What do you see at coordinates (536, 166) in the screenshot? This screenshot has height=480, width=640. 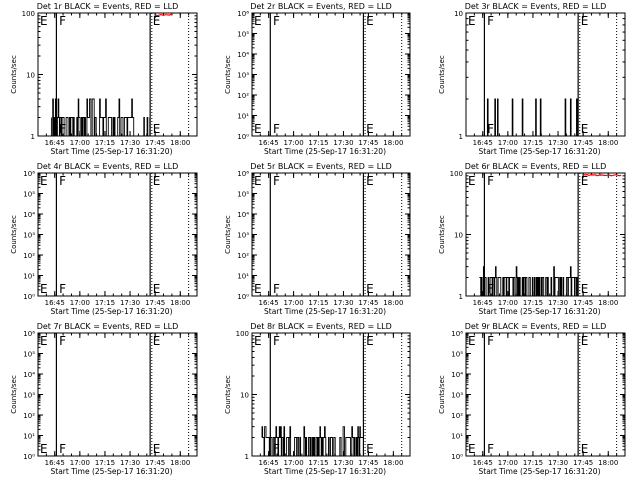 I see `panel-title: Det 6r BLACK = Events, RED = LLD` at bounding box center [536, 166].